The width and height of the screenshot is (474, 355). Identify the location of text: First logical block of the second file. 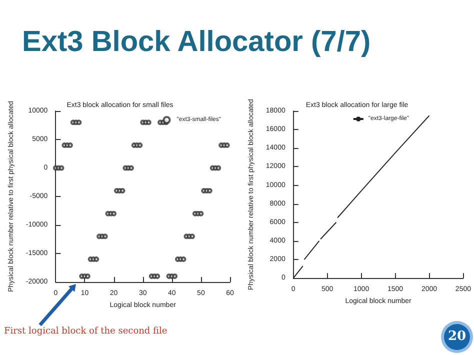
(86, 331).